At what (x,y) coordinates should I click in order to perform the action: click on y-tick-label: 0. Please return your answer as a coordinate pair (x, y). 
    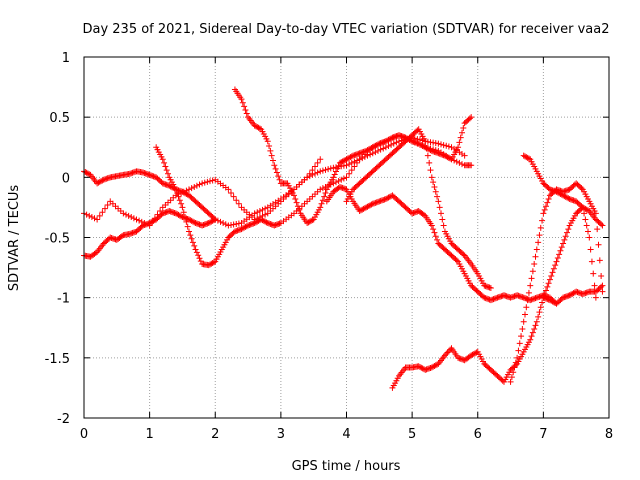
    Looking at the image, I should click on (66, 178).